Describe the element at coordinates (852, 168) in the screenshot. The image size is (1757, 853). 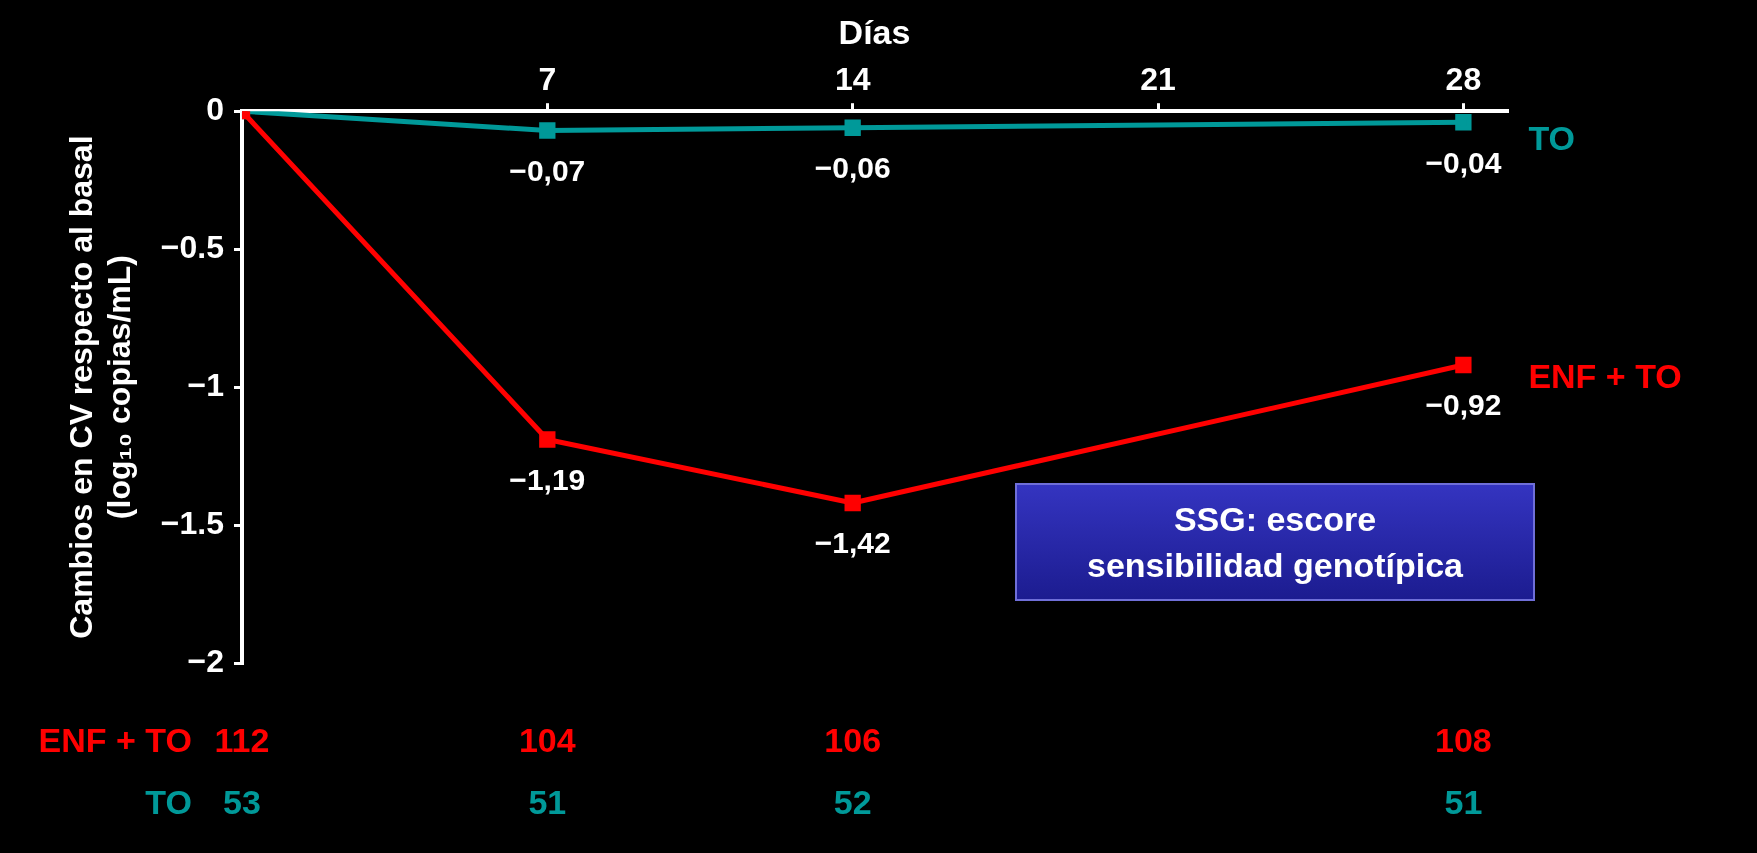
I see `data-label: −0,06` at that location.